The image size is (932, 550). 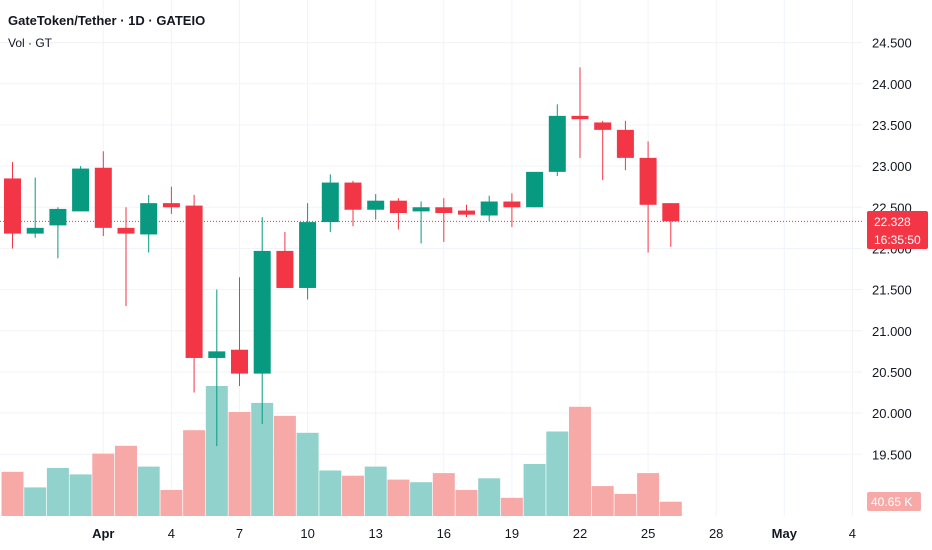 I want to click on countdown-timer: 16:35:50, so click(x=897, y=240).